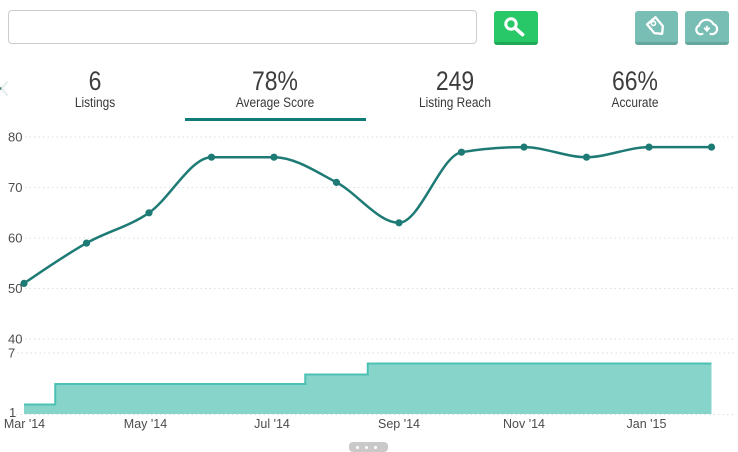  What do you see at coordinates (24, 424) in the screenshot?
I see `svg-text: Mar '14` at bounding box center [24, 424].